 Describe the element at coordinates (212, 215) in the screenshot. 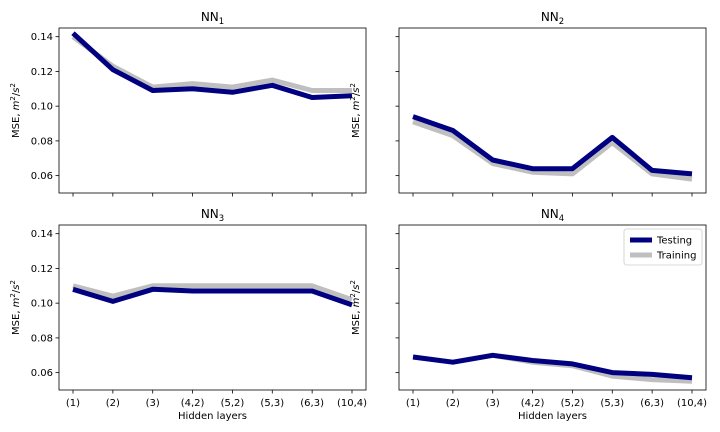

I see `panel-title: NN3` at that location.